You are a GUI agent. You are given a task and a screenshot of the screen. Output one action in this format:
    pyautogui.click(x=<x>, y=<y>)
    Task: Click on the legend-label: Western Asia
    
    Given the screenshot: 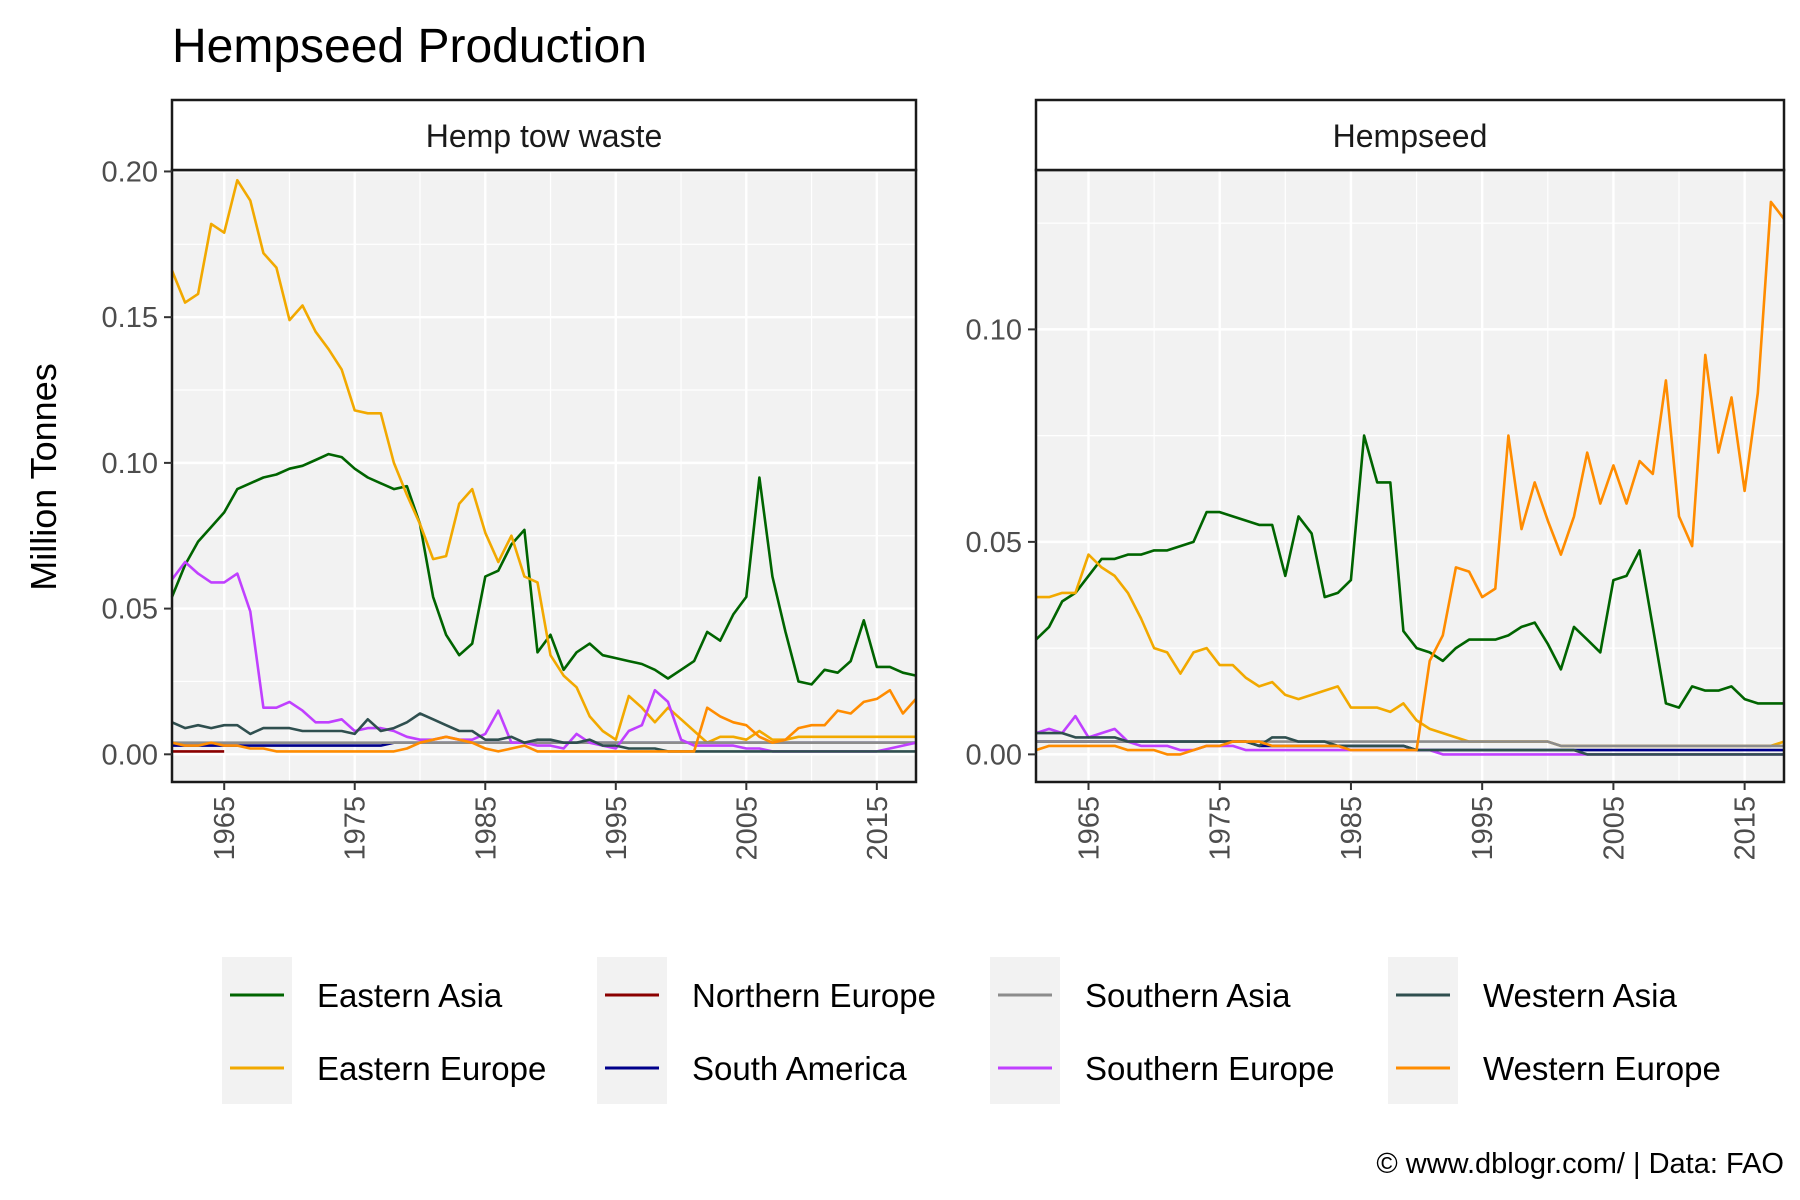 What is the action you would take?
    pyautogui.click(x=1580, y=995)
    